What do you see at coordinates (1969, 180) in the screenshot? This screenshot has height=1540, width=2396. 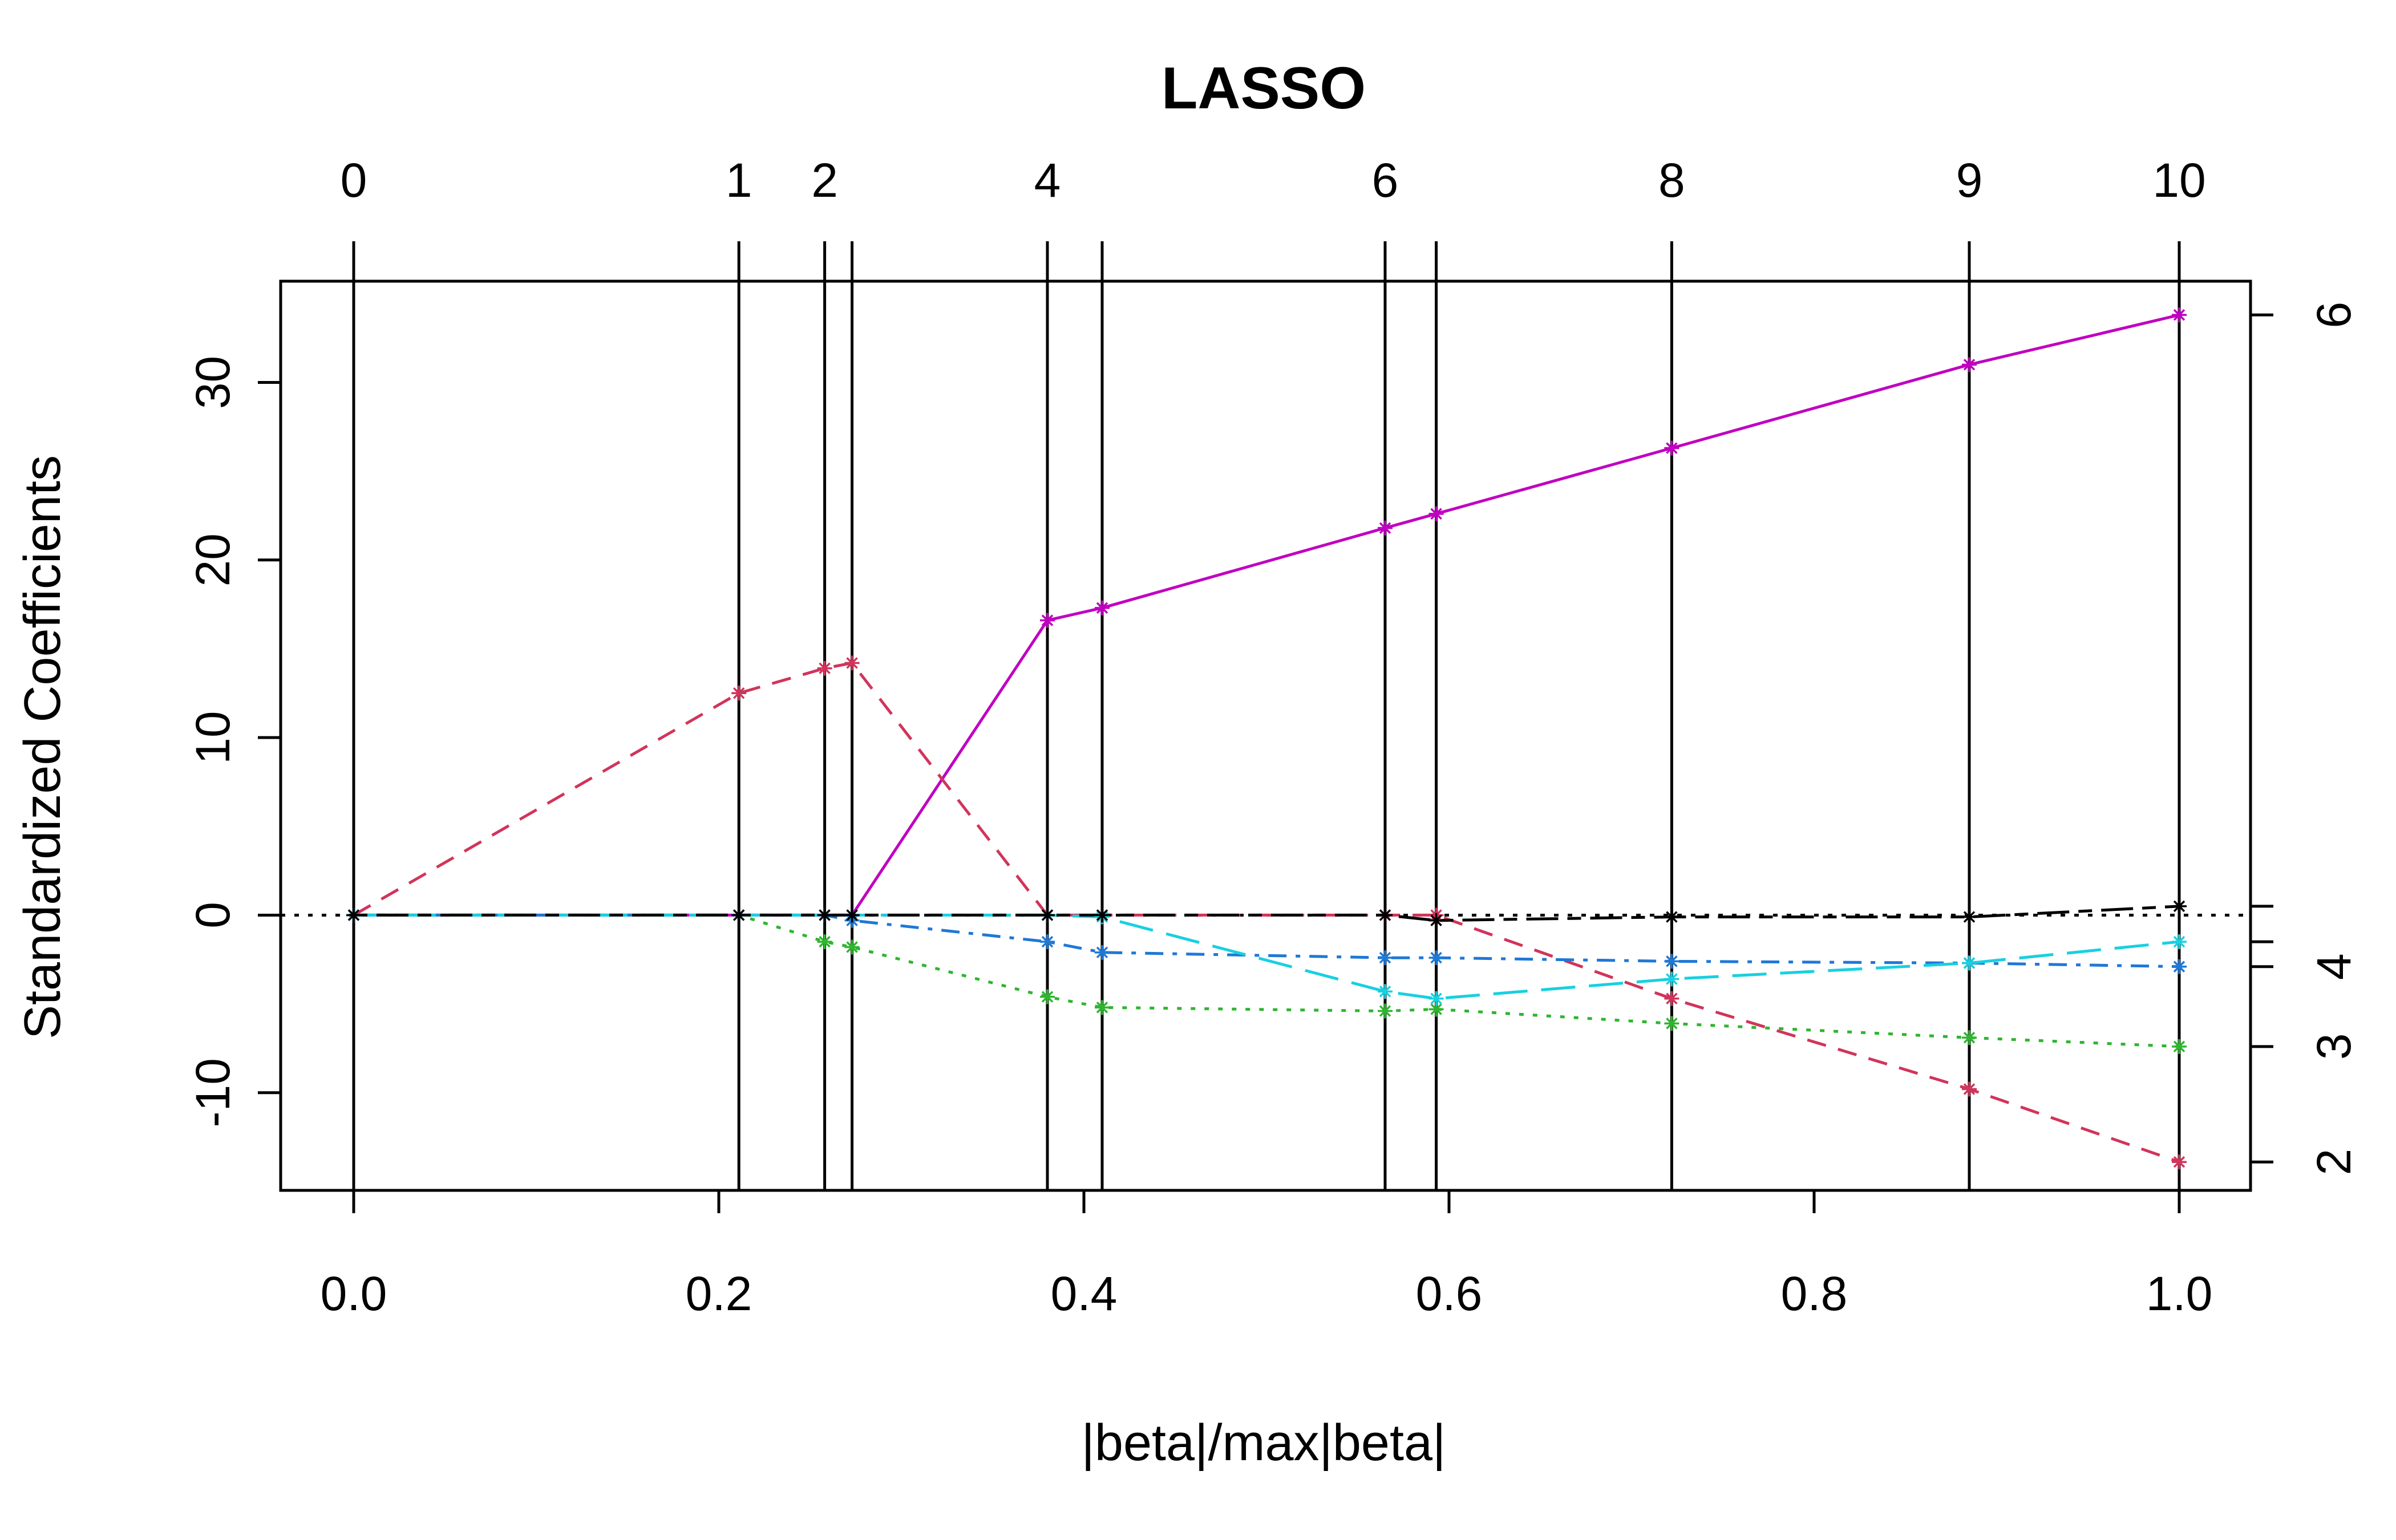 I see `top-step-label-6: 9` at bounding box center [1969, 180].